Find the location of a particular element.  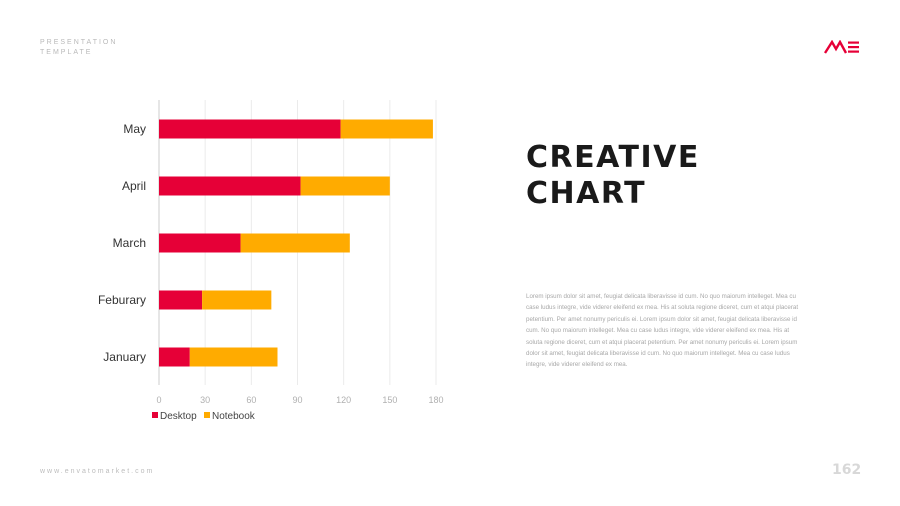

me-logo-icon is located at coordinates (841, 47).